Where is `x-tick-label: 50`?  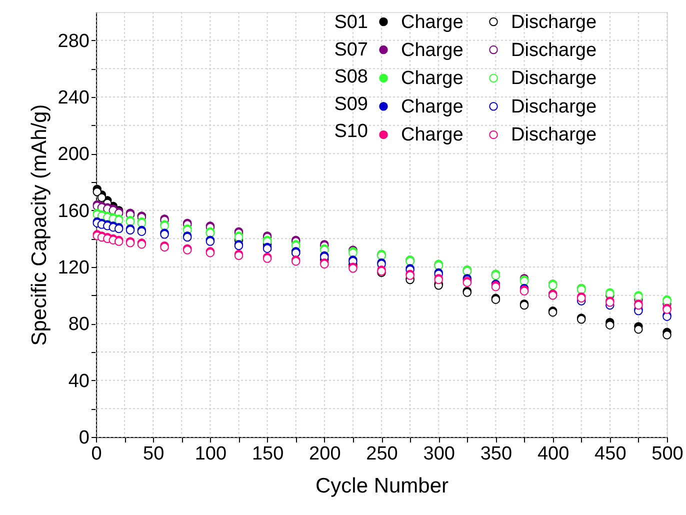 x-tick-label: 50 is located at coordinates (153, 454).